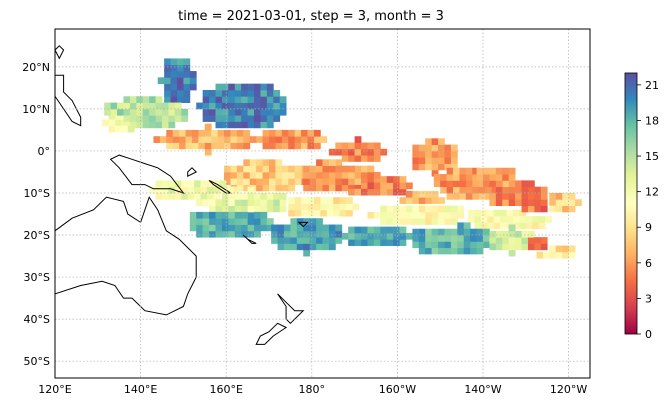  Describe the element at coordinates (37, 193) in the screenshot. I see `lat-tick-label: 10°S` at that location.